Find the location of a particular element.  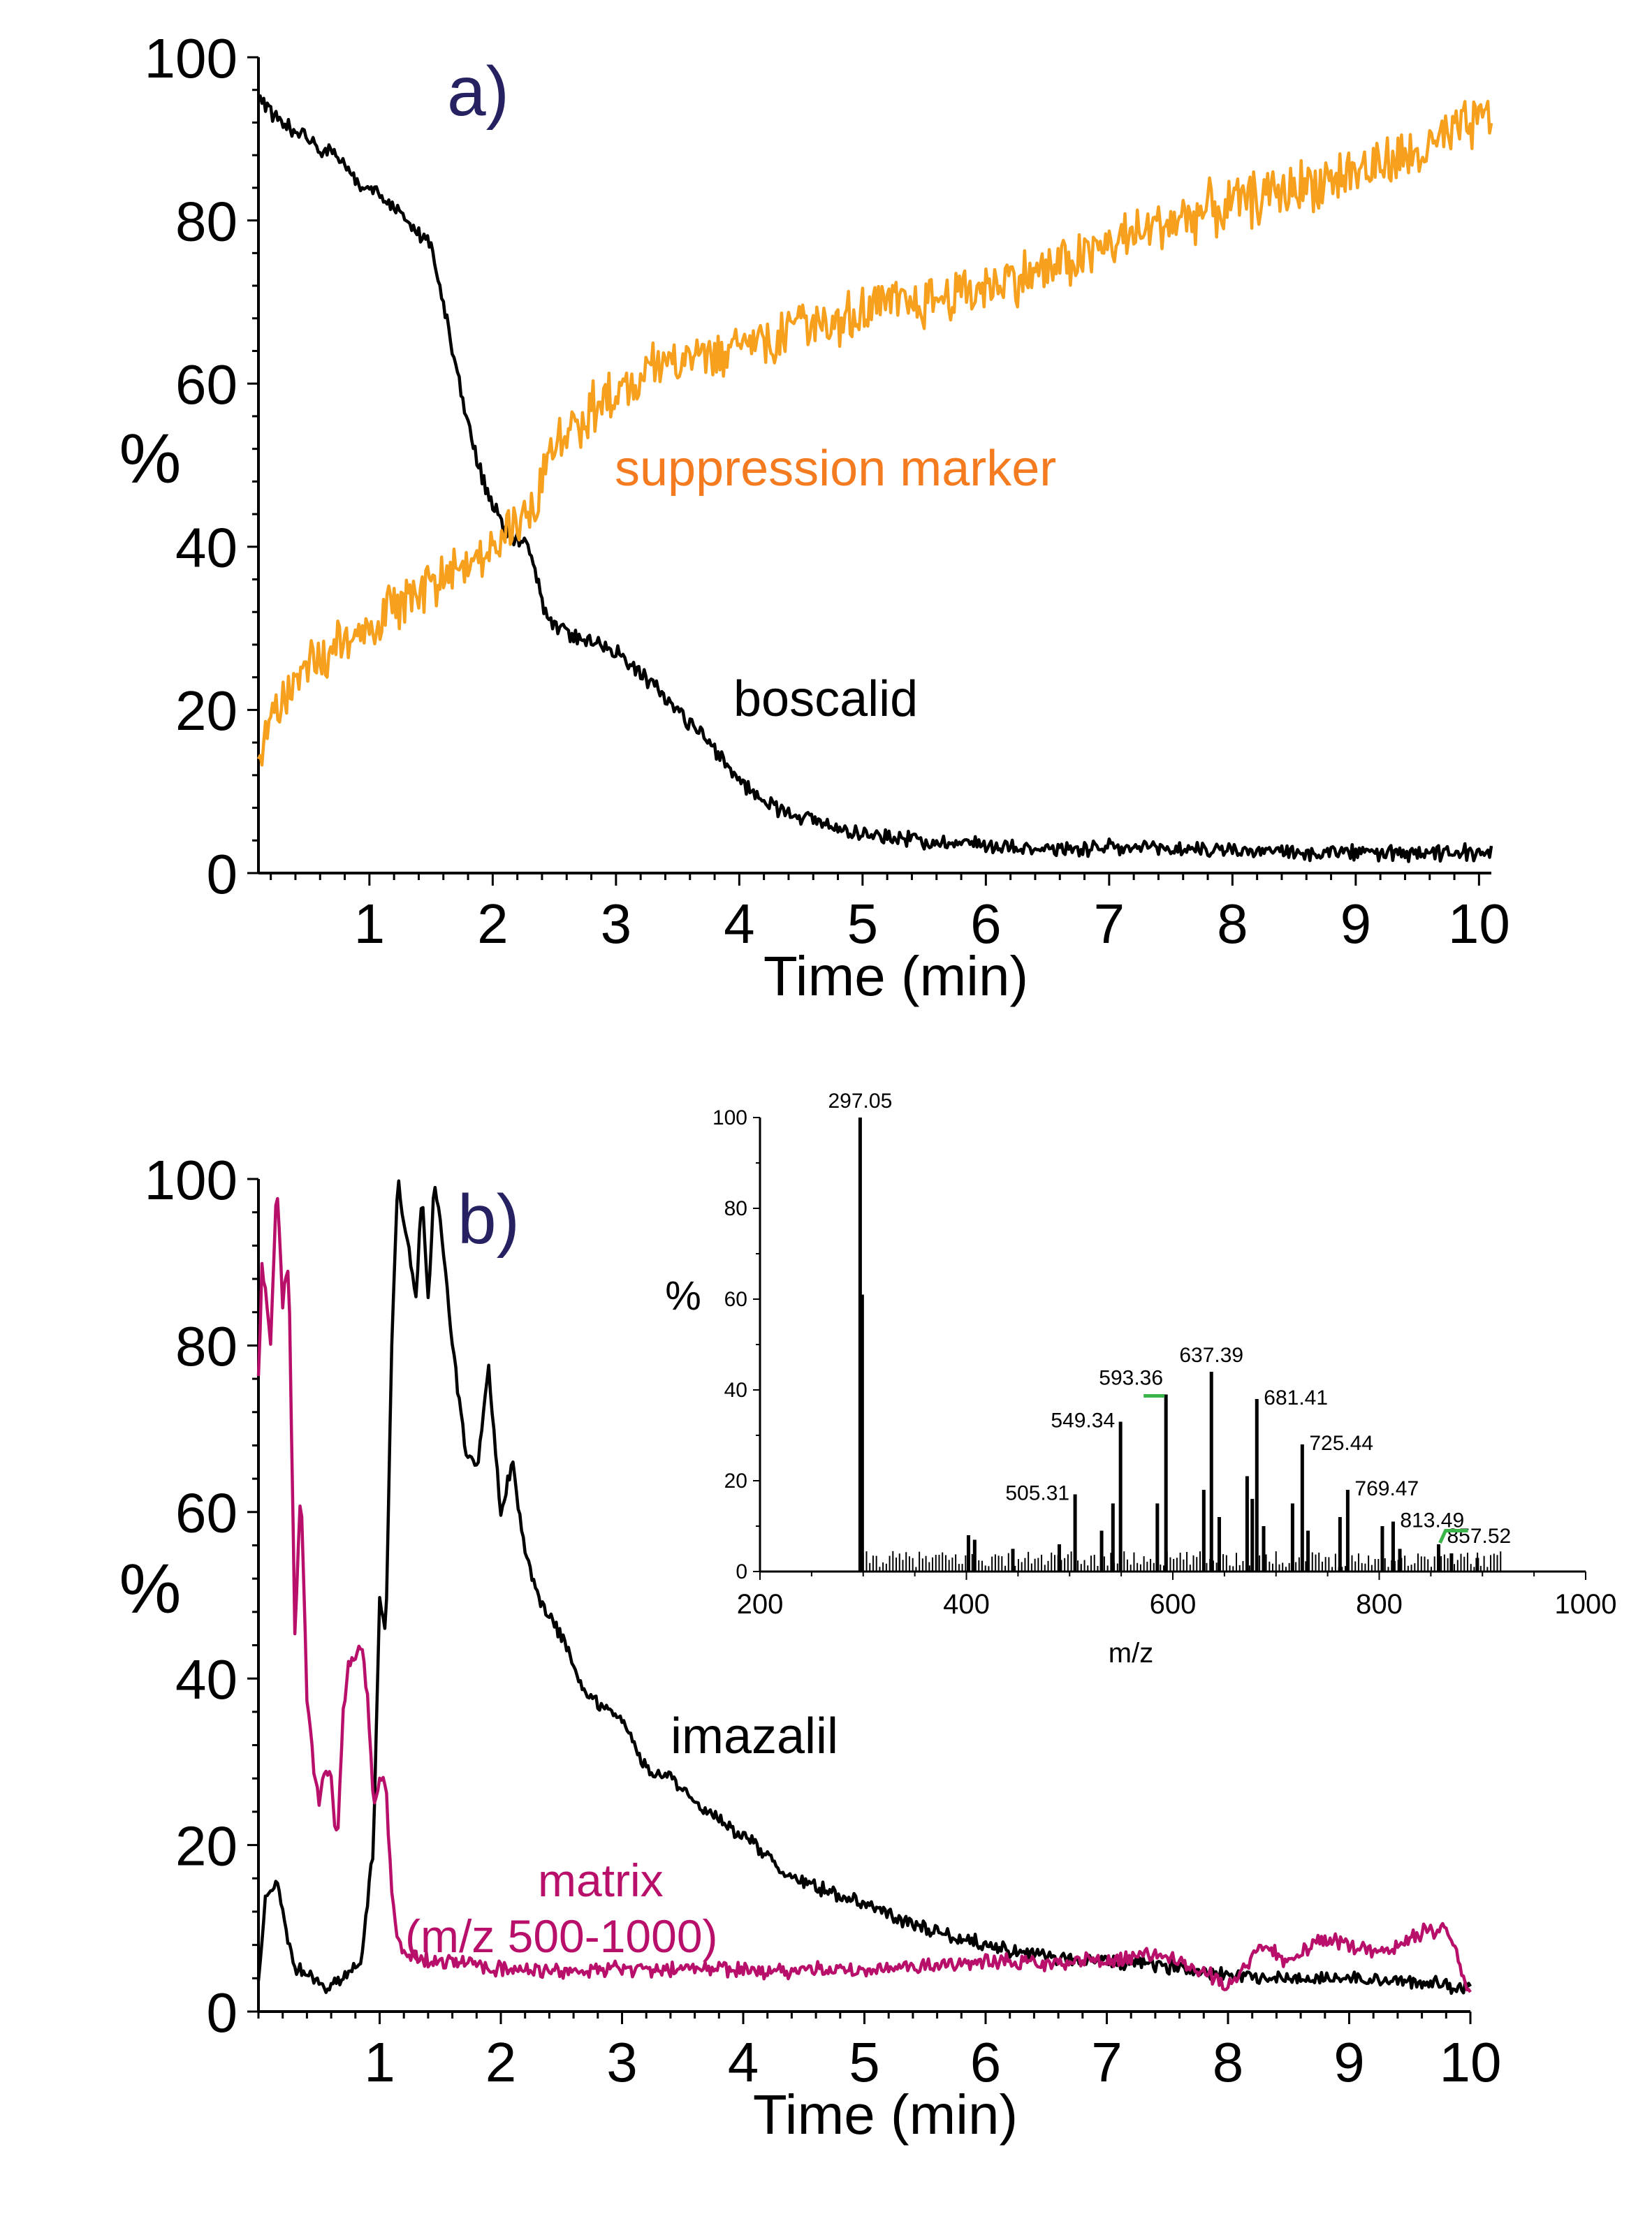

inset-y-tick-label: 0 is located at coordinates (741, 1571).